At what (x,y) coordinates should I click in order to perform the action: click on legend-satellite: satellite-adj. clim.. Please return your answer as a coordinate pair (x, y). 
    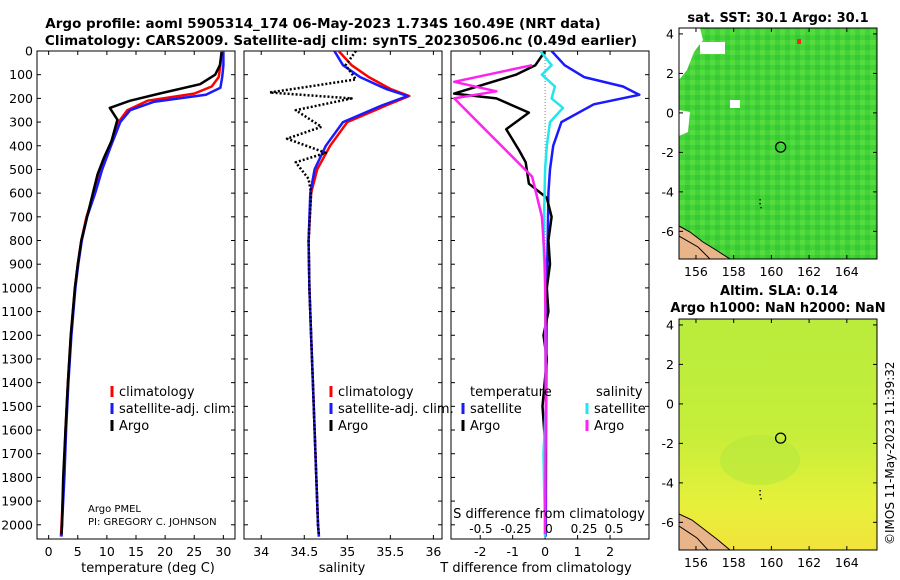
    Looking at the image, I should click on (177, 409).